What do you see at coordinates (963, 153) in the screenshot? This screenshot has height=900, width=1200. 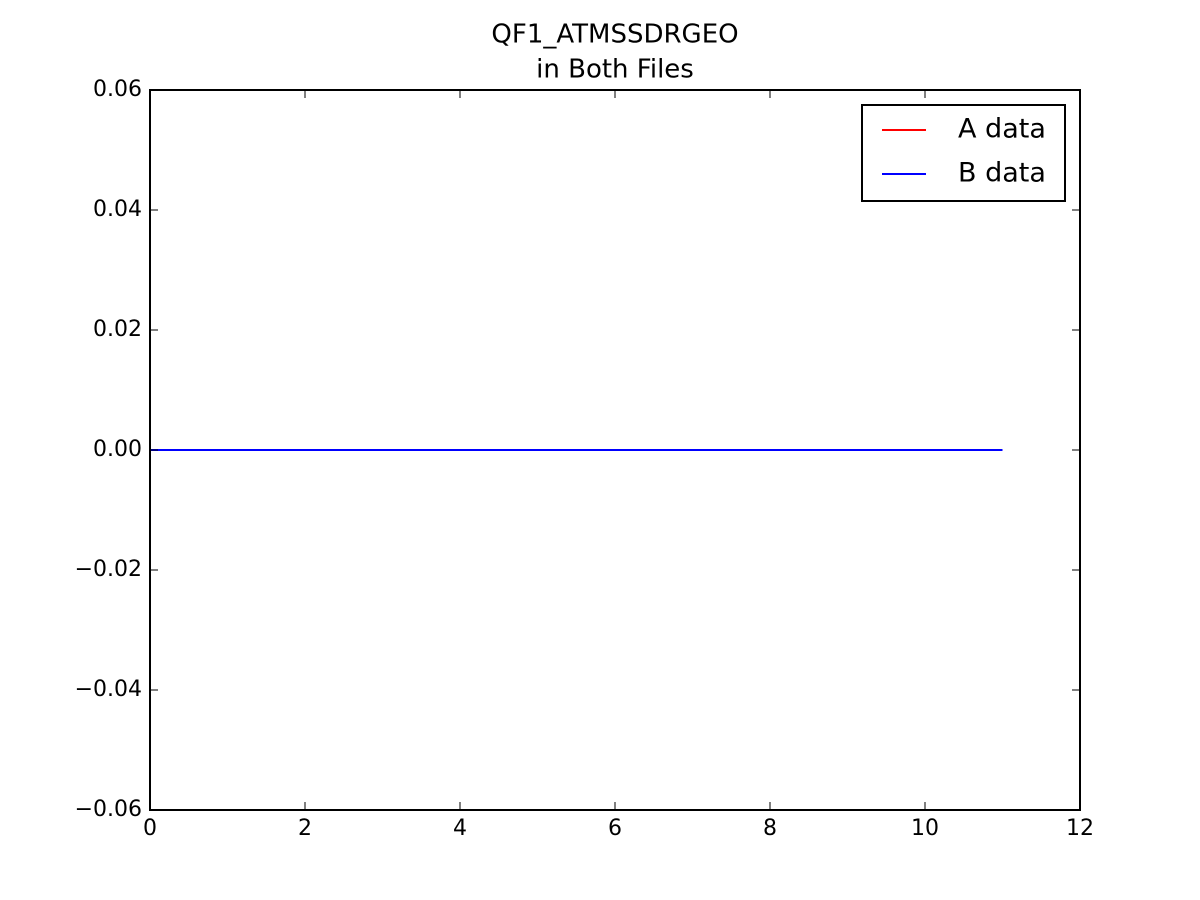 I see `legend-box` at bounding box center [963, 153].